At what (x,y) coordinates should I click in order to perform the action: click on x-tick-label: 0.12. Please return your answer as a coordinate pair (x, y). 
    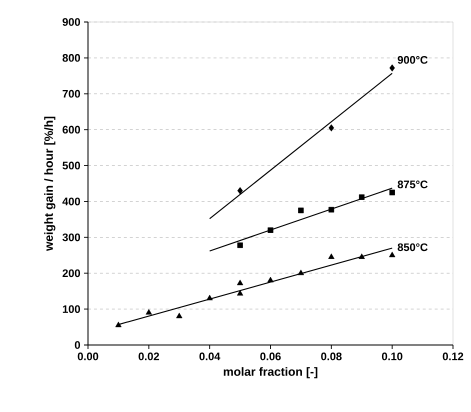
    Looking at the image, I should click on (453, 356).